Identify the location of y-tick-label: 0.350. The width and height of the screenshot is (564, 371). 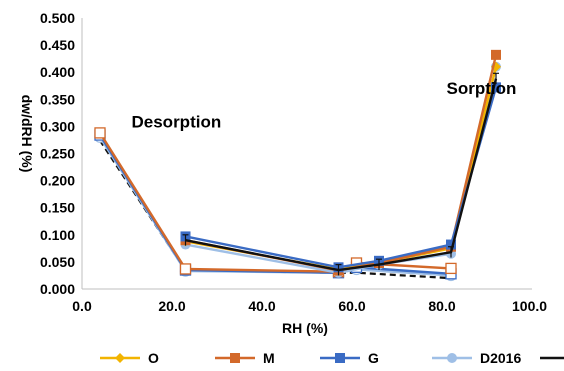
(57, 99).